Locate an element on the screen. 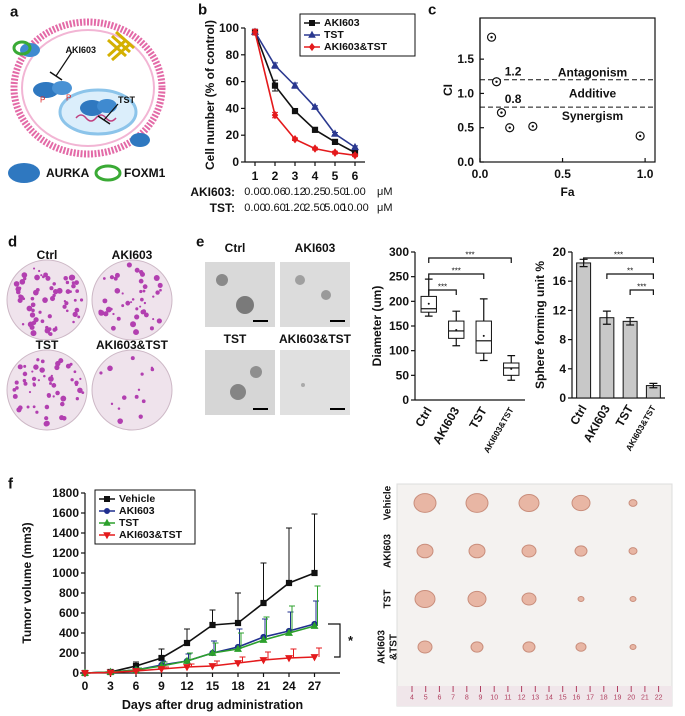 This screenshot has width=685, height=716. y-tick-label: 0.0 is located at coordinates (465, 162).